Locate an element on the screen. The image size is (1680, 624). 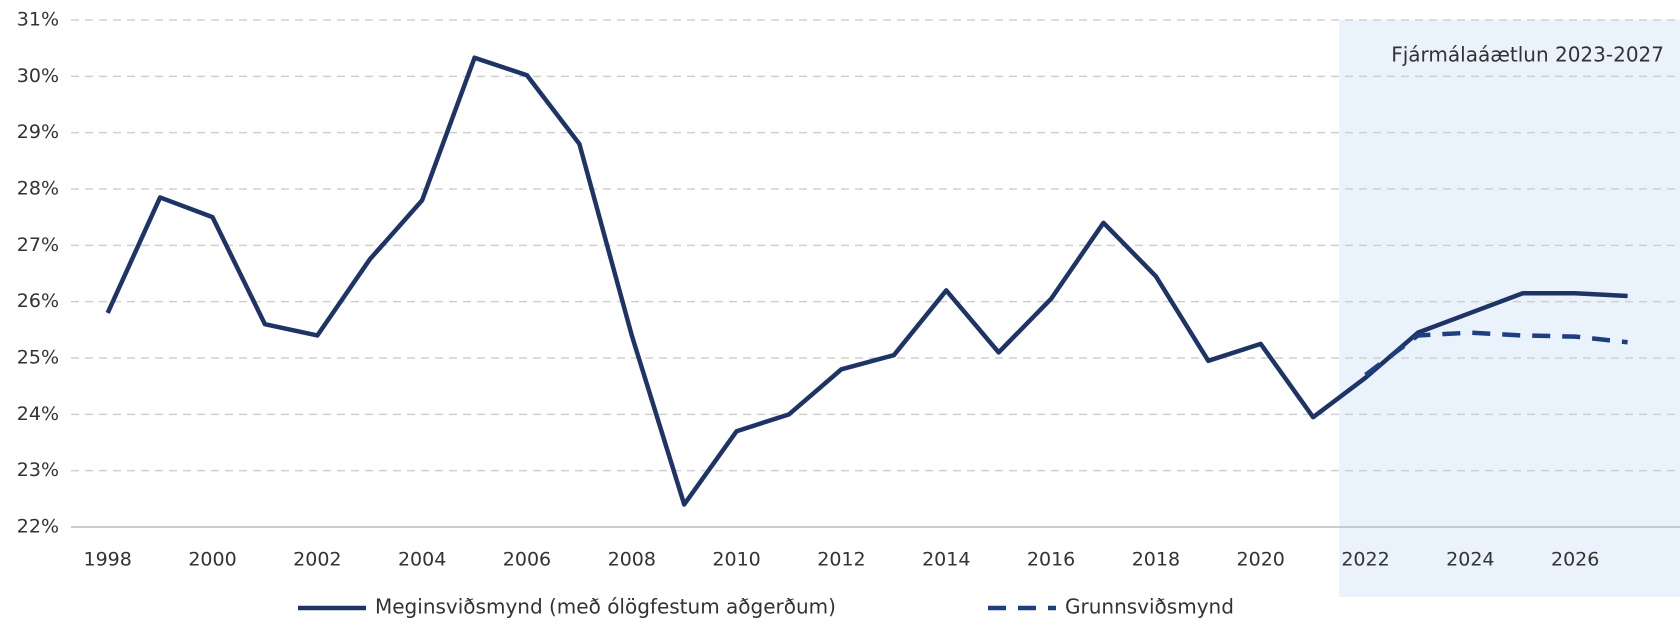
y-tick-label: 31% is located at coordinates (38, 20).